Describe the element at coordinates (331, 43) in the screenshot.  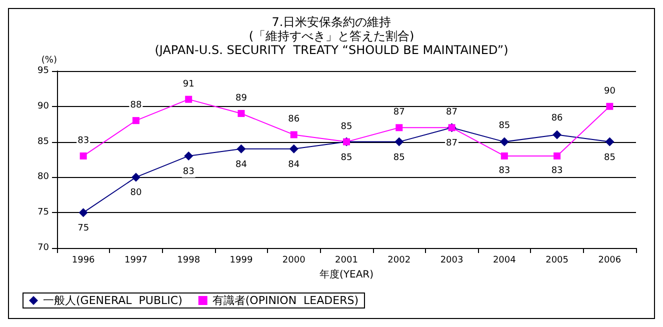
I see `chart-subtitle: (「維持すべき」と答えた割合) (JAPAN-U.S. SECURITY TREATY “SHOULD BE MAINTAINED”)` at that location.